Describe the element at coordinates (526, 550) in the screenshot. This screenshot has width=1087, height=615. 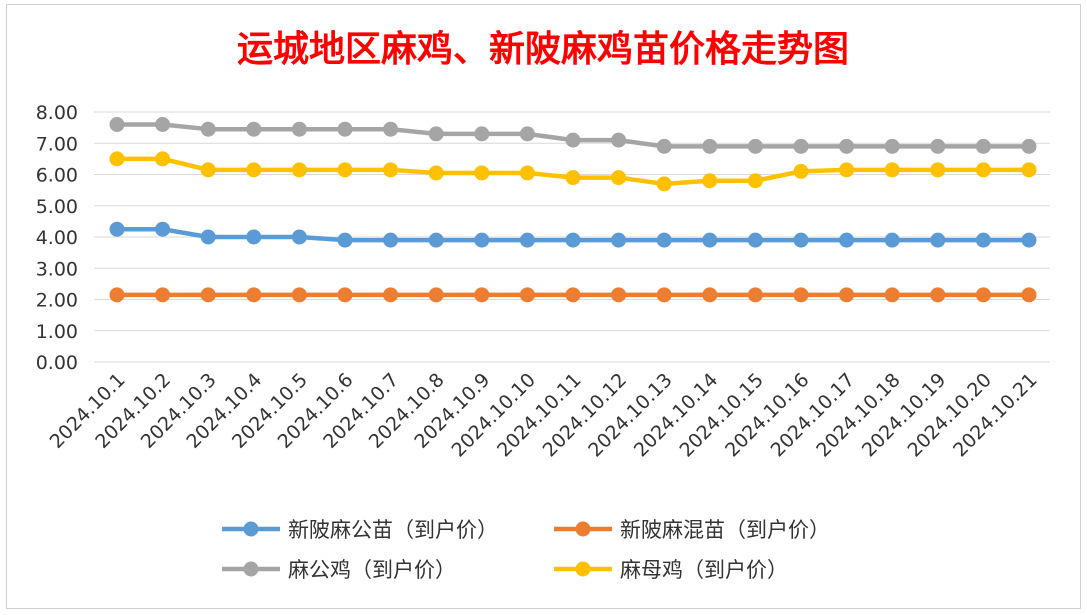
I see `legend: 新陂麻公苗（到户价） 新陂麻混苗（到户价） 麻公鸡（到户价） 麻母鸡（到户价）` at that location.